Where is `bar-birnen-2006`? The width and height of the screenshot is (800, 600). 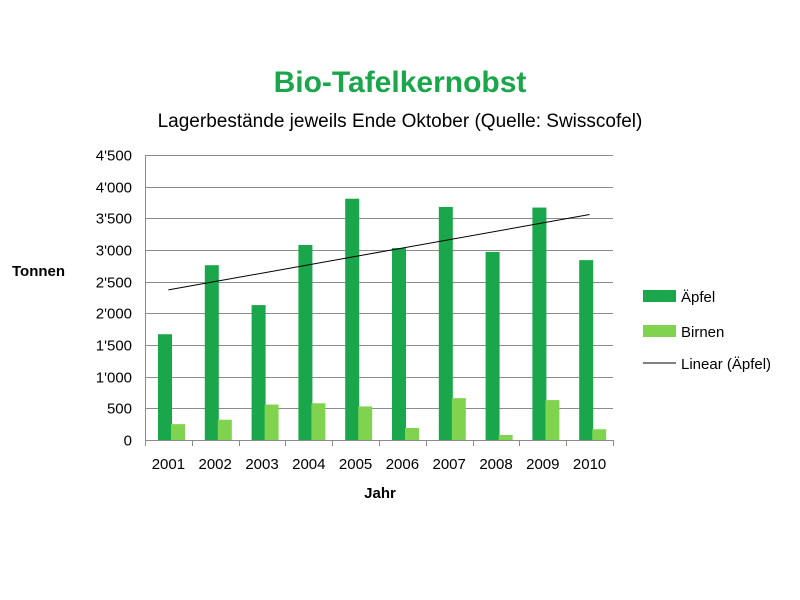 bar-birnen-2006 is located at coordinates (412, 433).